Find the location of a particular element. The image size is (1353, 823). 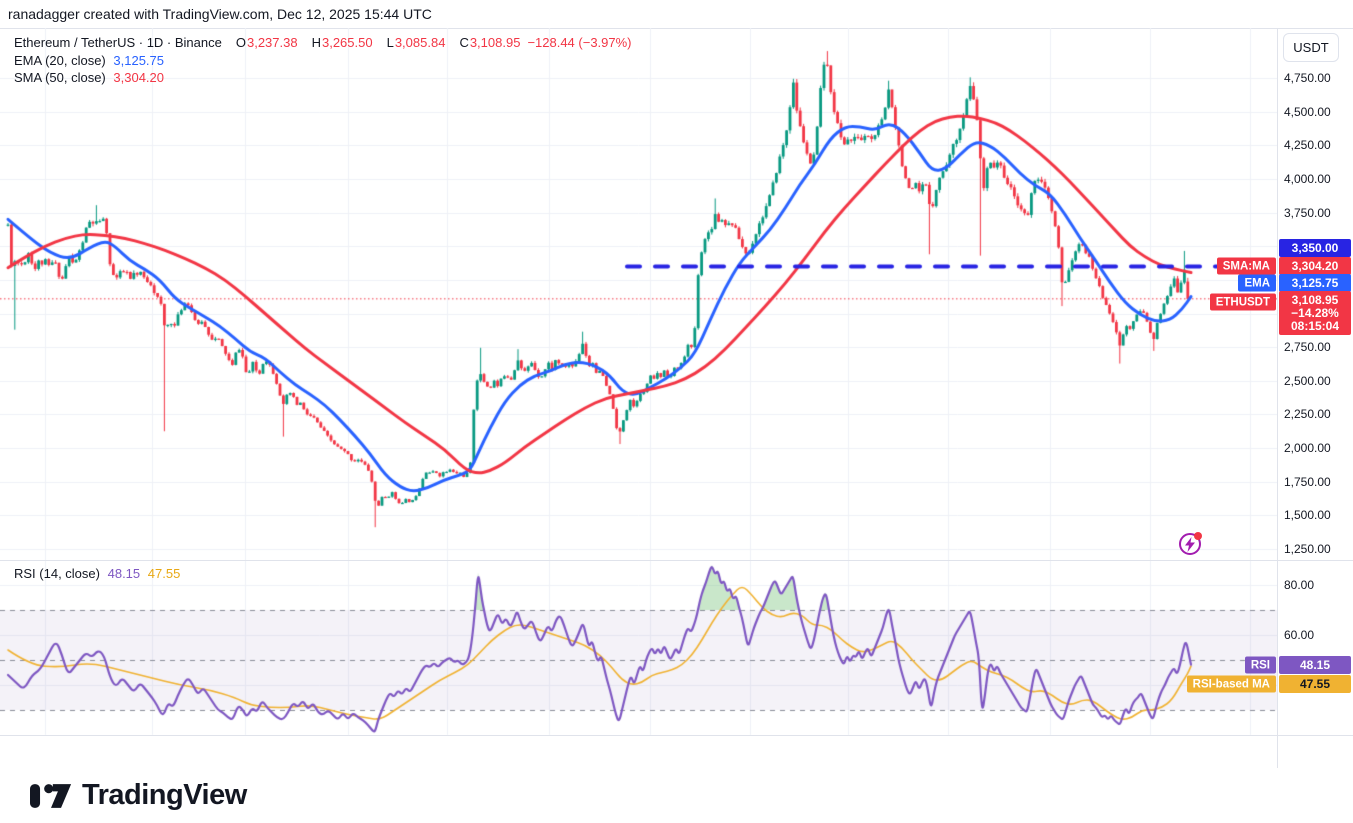

lightning-icon is located at coordinates (1190, 544).